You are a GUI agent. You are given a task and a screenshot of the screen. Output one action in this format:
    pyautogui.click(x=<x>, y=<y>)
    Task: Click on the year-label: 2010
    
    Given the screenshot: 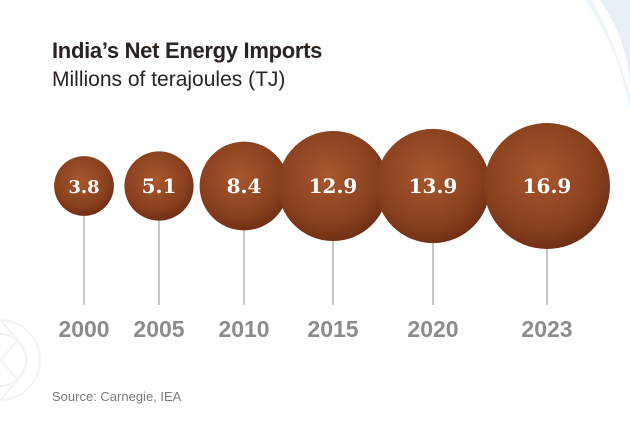 What is the action you would take?
    pyautogui.click(x=243, y=329)
    